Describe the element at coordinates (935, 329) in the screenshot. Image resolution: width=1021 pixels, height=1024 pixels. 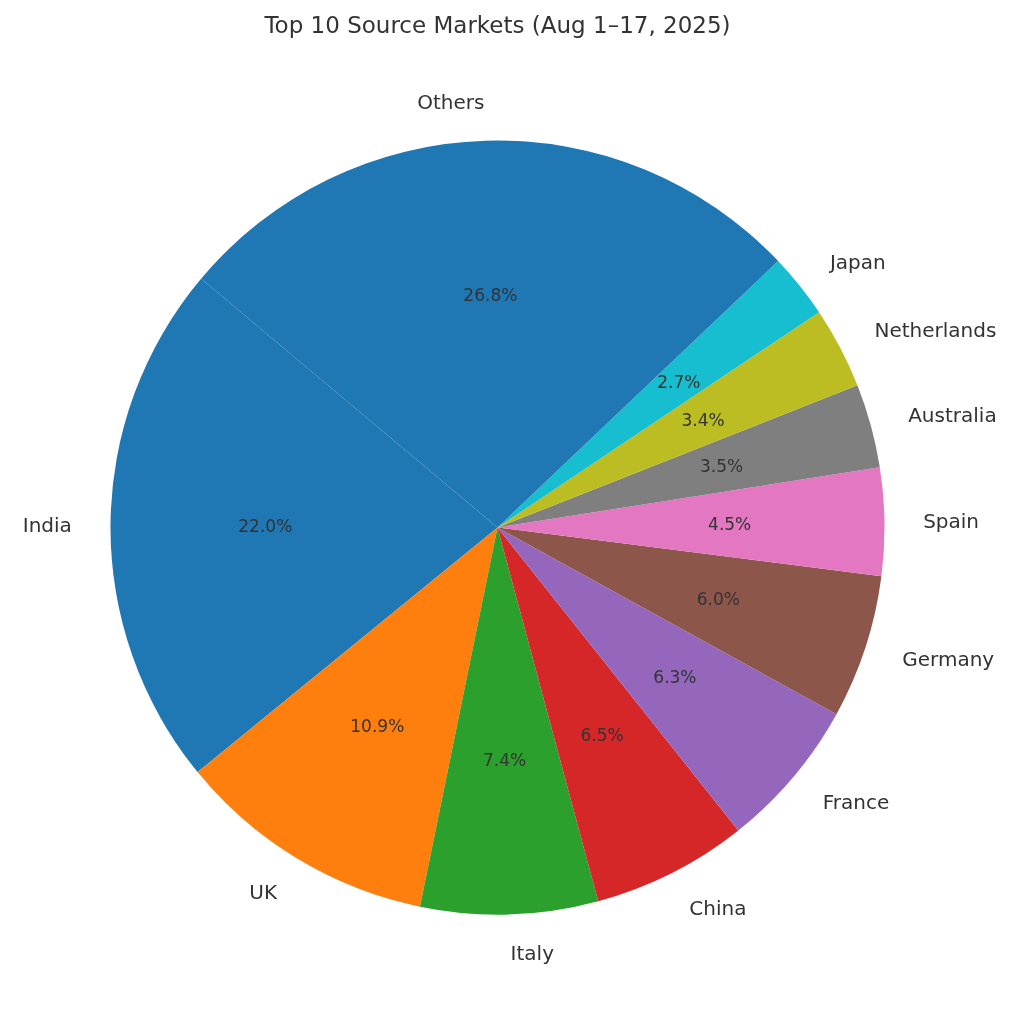
I see `slice-label: Netherlands` at that location.